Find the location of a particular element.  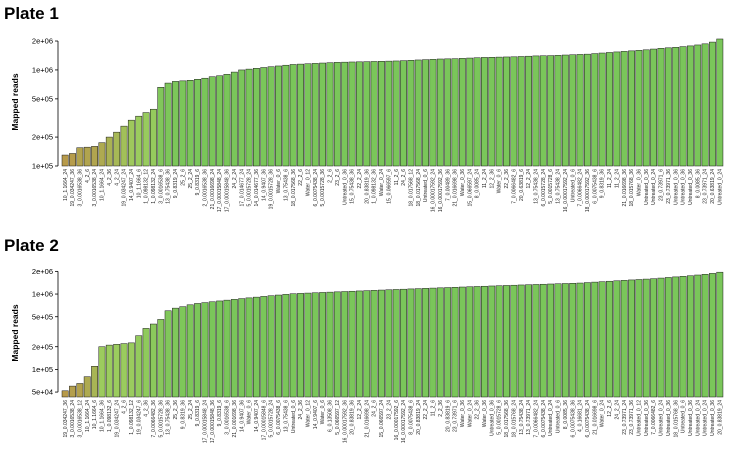

x-tick-label: 17_0.00015848_6 is located at coordinates (264, 420).